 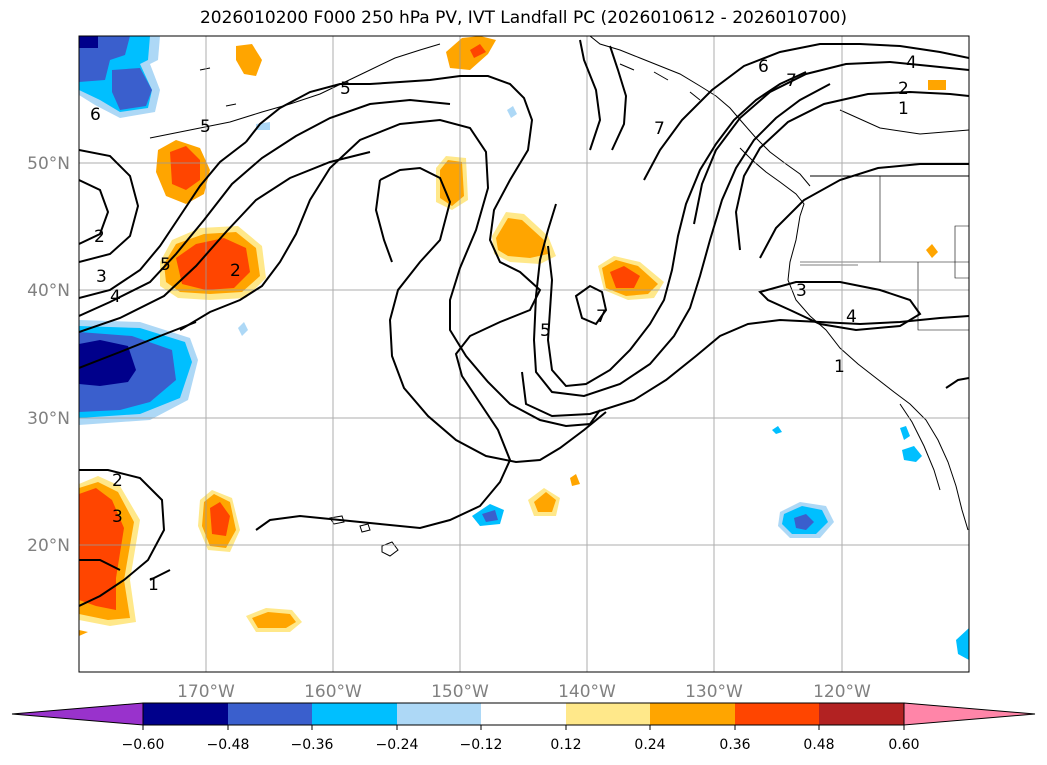 I want to click on lon-label: 170°W, so click(x=206, y=692).